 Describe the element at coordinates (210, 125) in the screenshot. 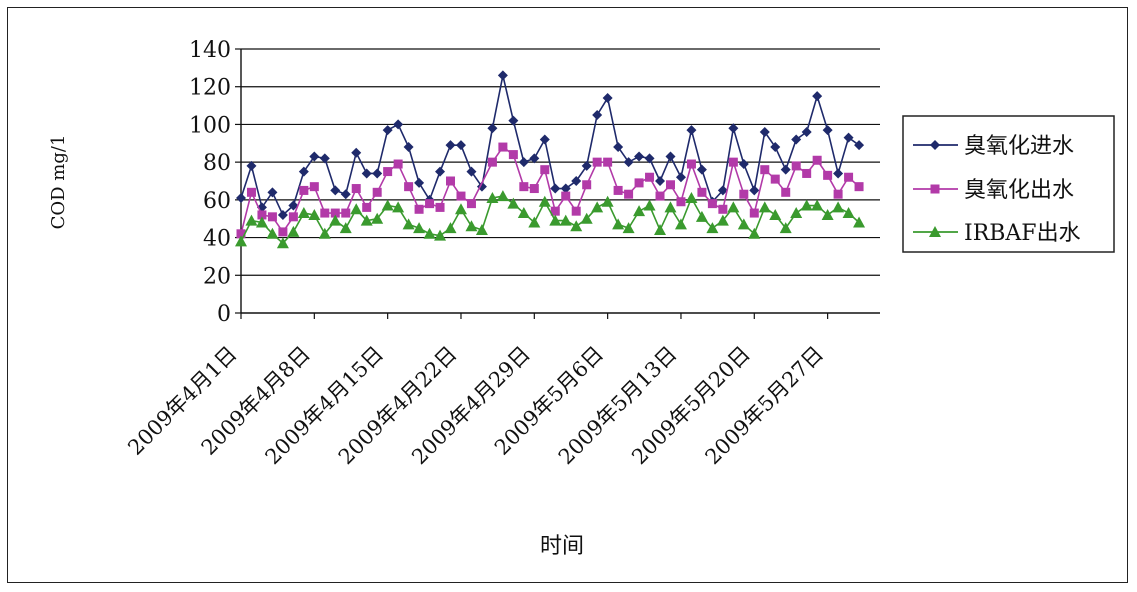

I see `y-tick-label: 100` at that location.